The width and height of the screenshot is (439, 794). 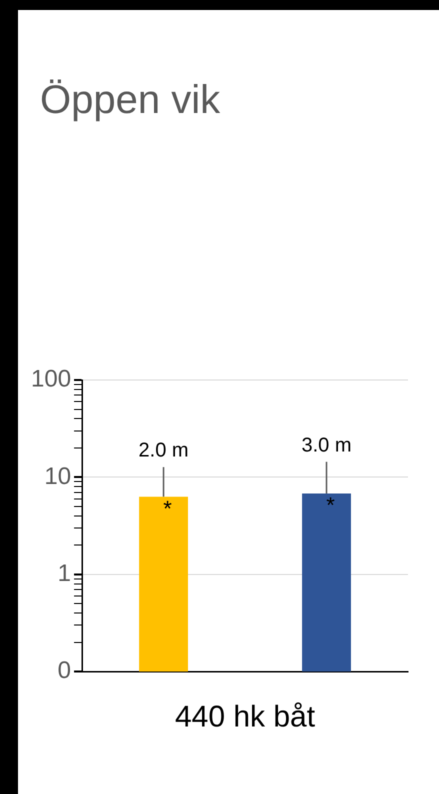 What do you see at coordinates (245, 717) in the screenshot?
I see `x-axis-title: 440 hk båt` at bounding box center [245, 717].